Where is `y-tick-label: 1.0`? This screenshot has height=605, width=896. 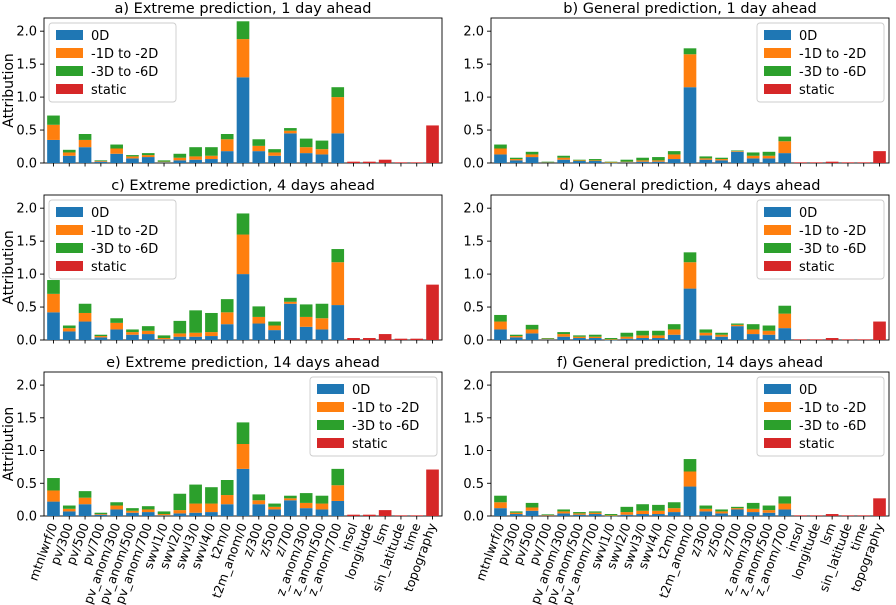 y-tick-label: 1.0 is located at coordinates (473, 451).